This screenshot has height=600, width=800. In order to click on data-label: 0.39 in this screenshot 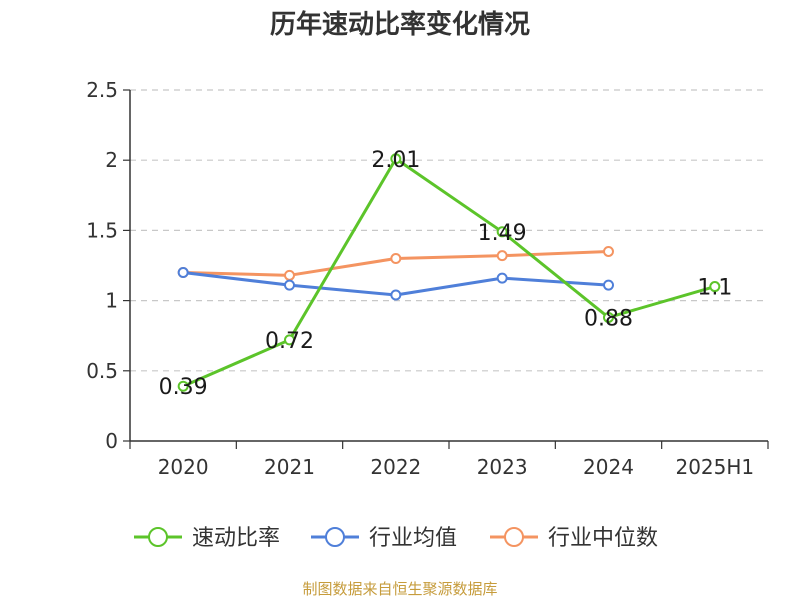, I will do `click(183, 387)`.